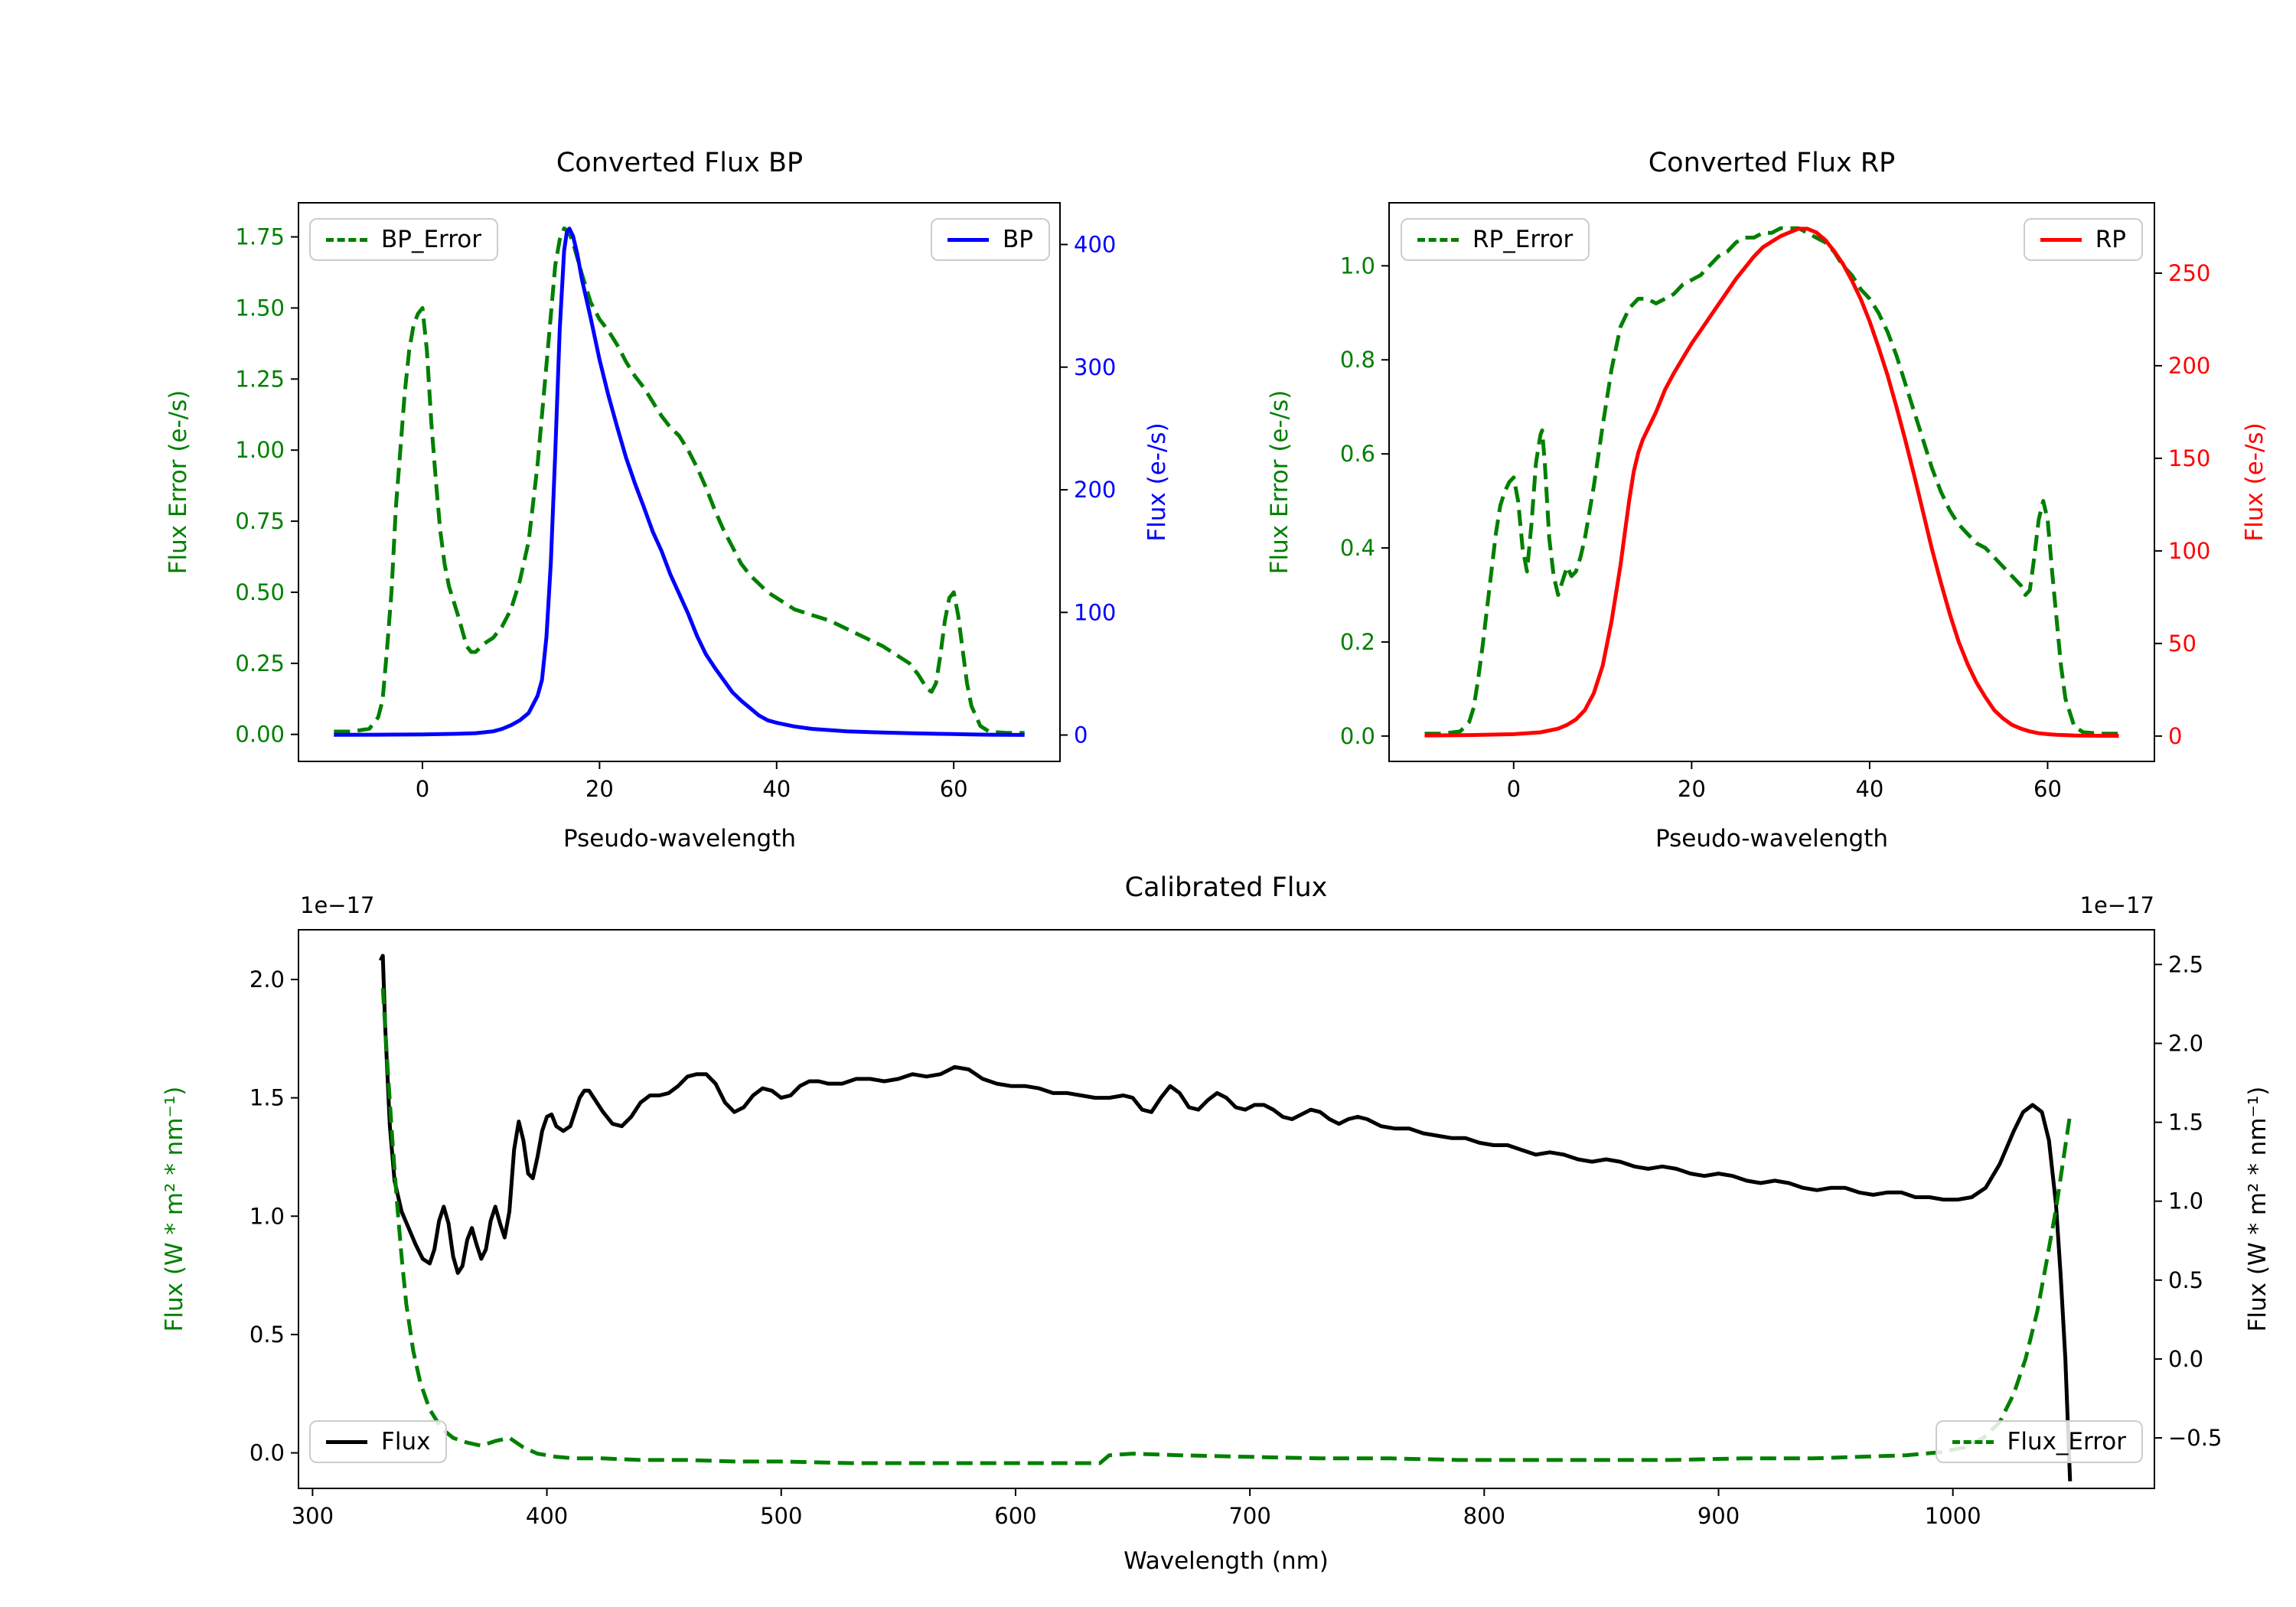 The height and width of the screenshot is (1607, 2296). I want to click on legend-flux: Flux, so click(378, 1441).